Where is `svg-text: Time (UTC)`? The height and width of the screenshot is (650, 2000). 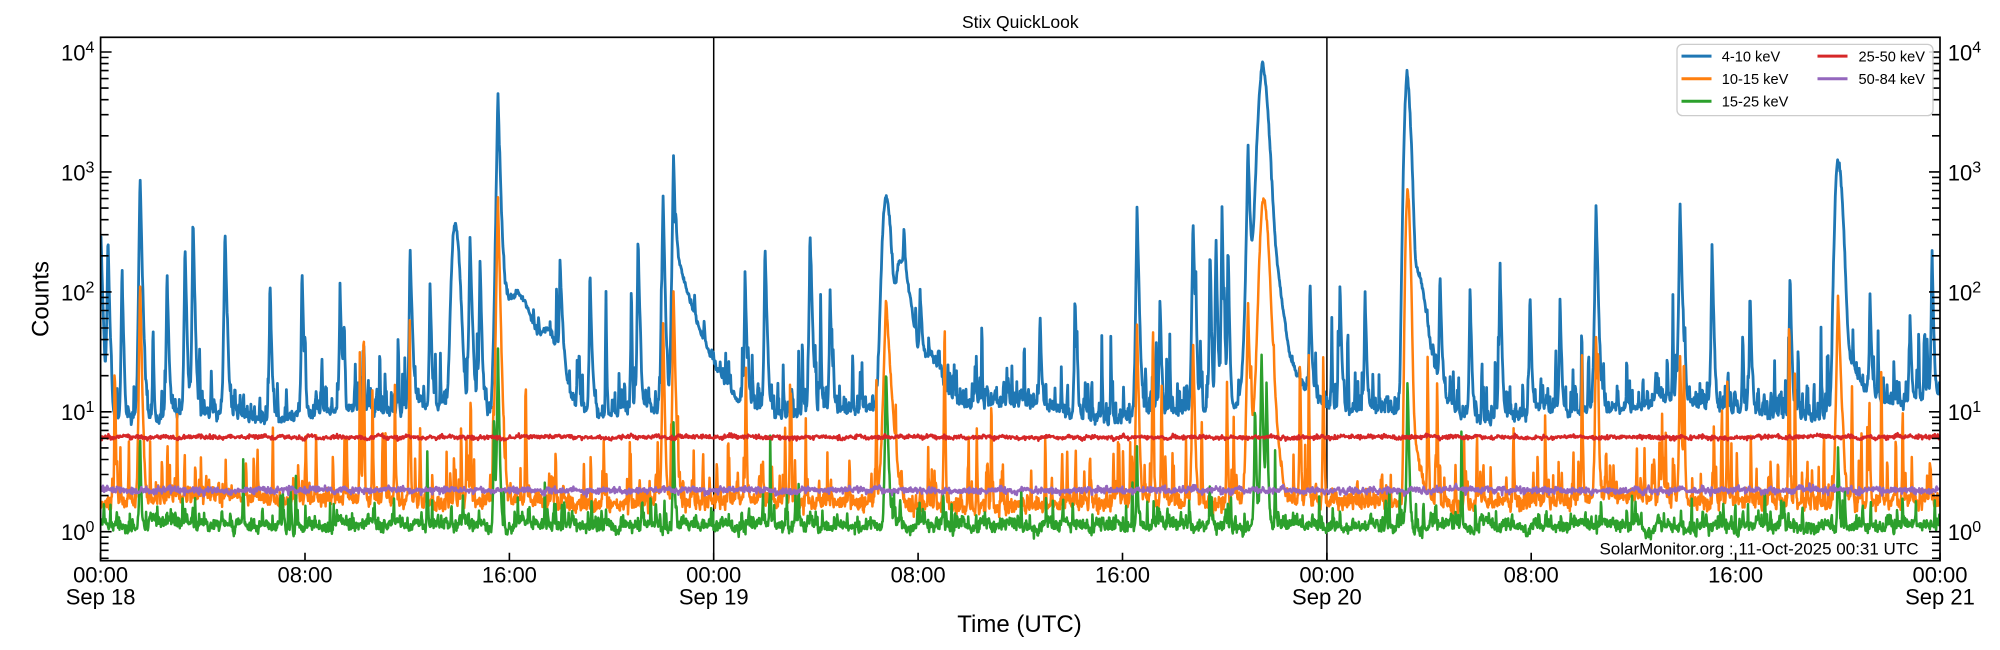 svg-text: Time (UTC) is located at coordinates (1019, 624).